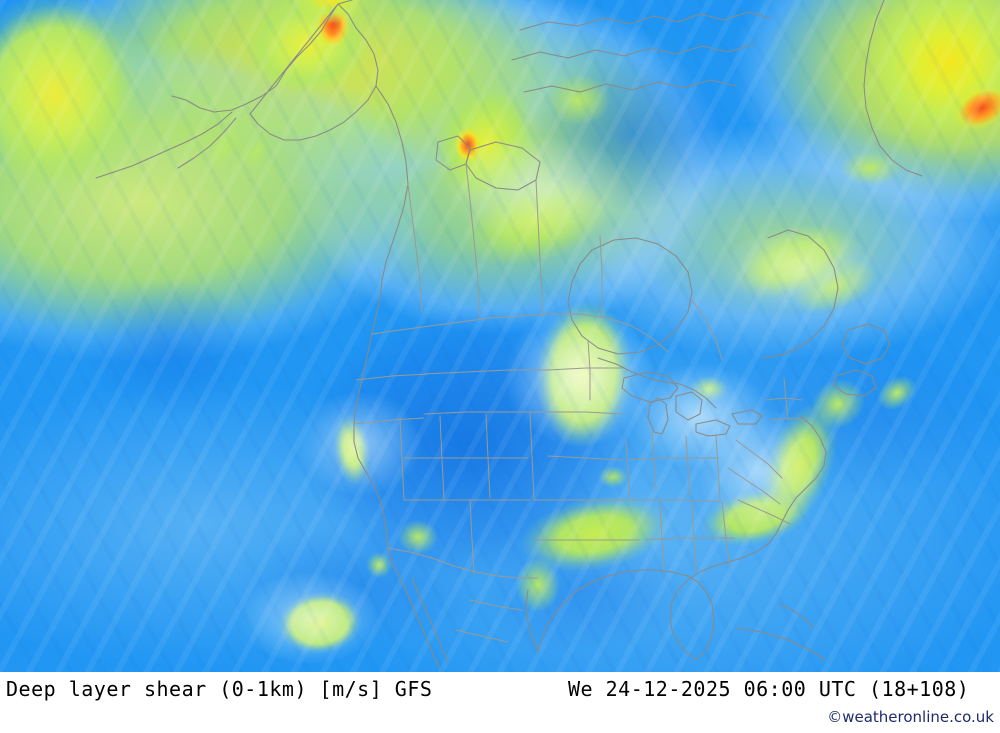  What do you see at coordinates (866, 344) in the screenshot?
I see `coastline-newfoundland` at bounding box center [866, 344].